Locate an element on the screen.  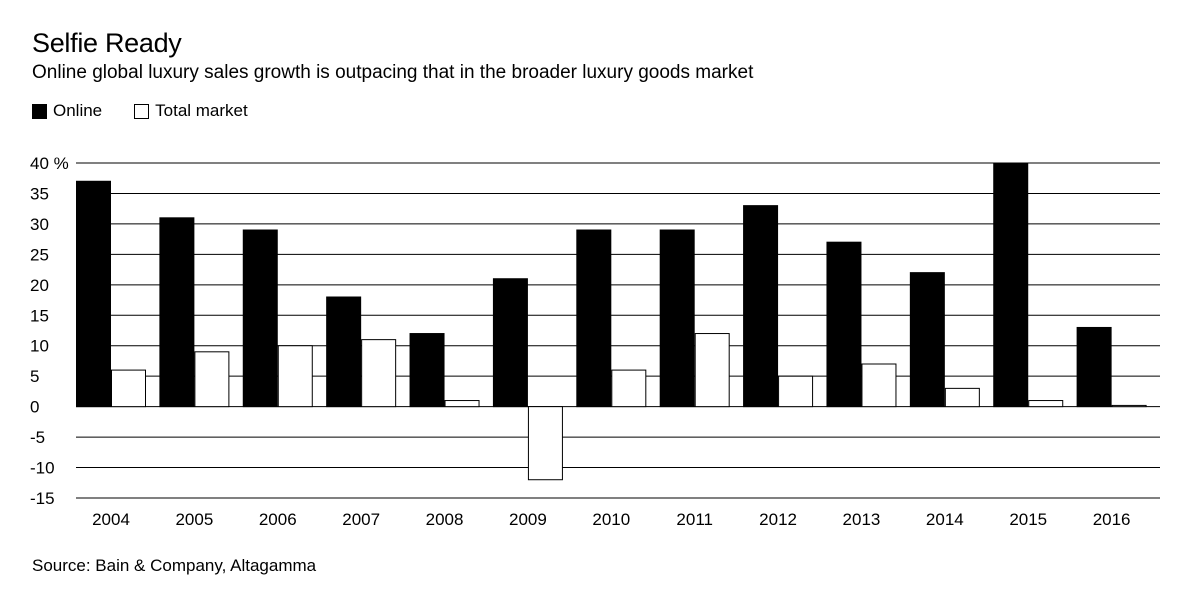
x-tick-label: 2005 is located at coordinates (194, 519).